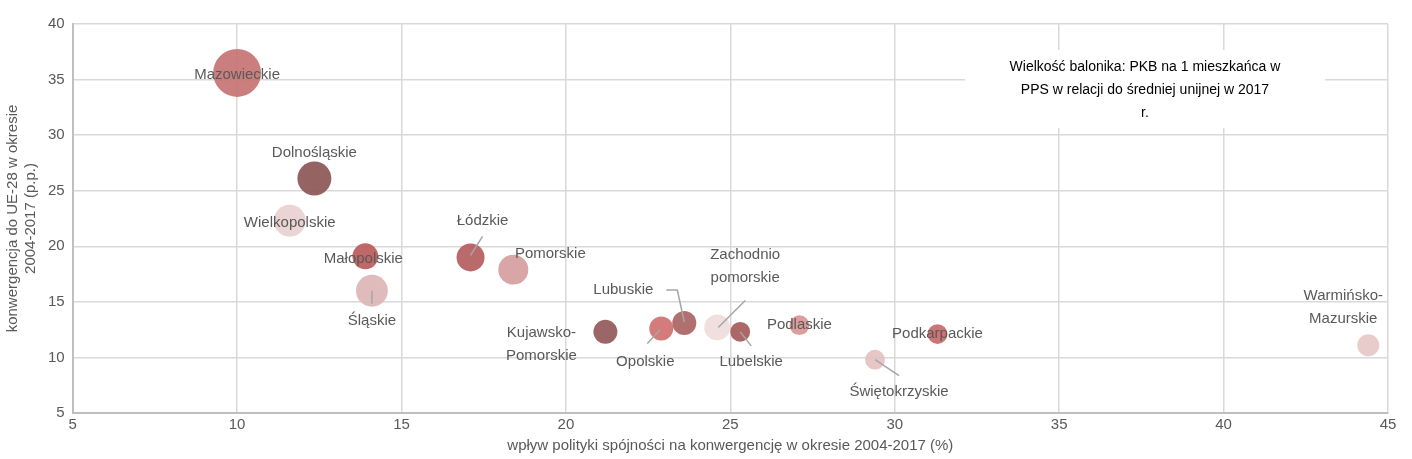 Image resolution: width=1412 pixels, height=459 pixels. Describe the element at coordinates (72, 424) in the screenshot. I see `x-tick-label: 5` at that location.